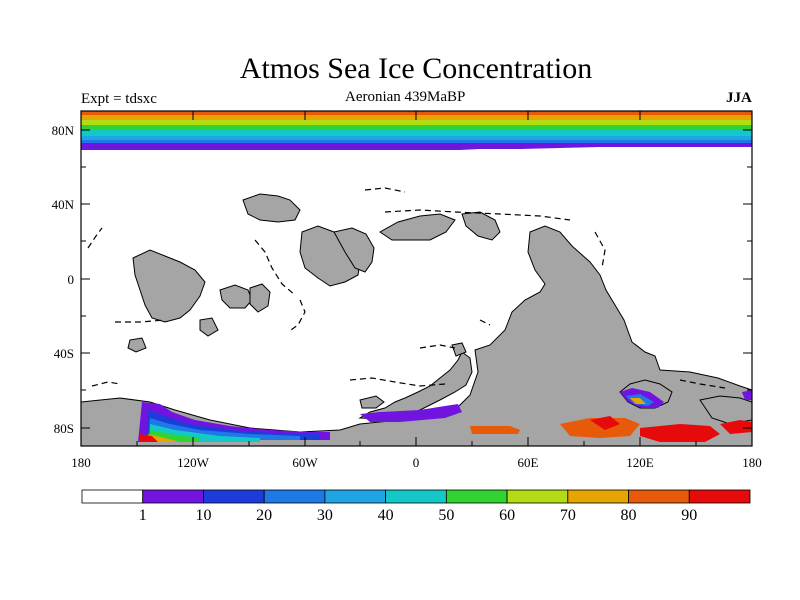  Describe the element at coordinates (416, 68) in the screenshot. I see `plot-title: Atmos Sea Ice Concentration` at that location.